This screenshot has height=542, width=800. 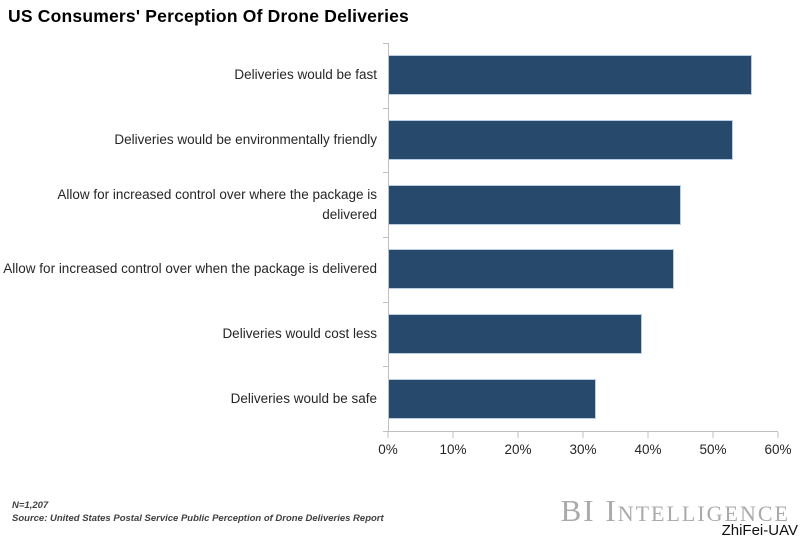 What do you see at coordinates (518, 449) in the screenshot?
I see `x-axis-tick-label: 20%` at bounding box center [518, 449].